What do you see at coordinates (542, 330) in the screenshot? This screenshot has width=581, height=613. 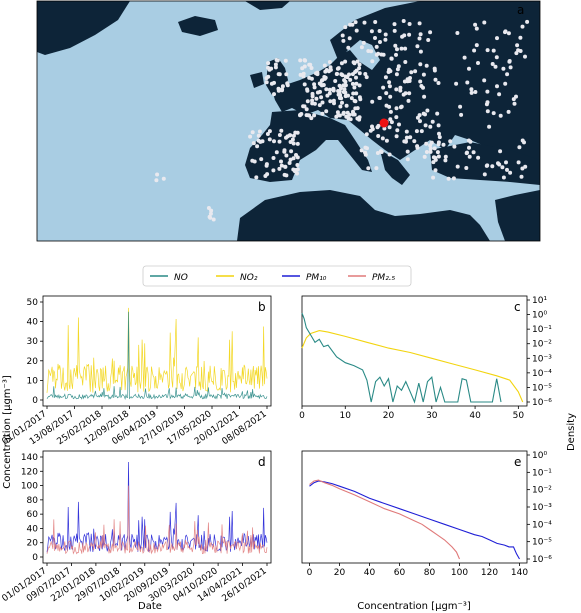 I see `y-tick-label: 10⁻¹` at bounding box center [542, 330].